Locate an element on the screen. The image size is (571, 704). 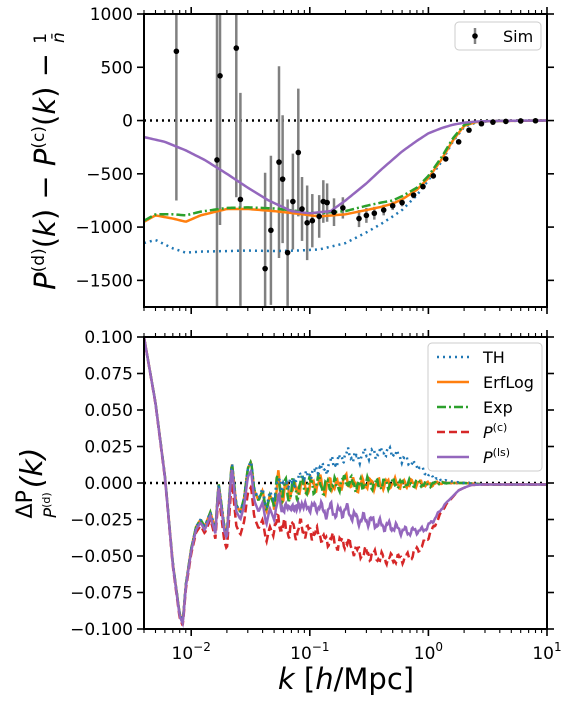
y-tick-label: −0.050 is located at coordinates (101, 557).